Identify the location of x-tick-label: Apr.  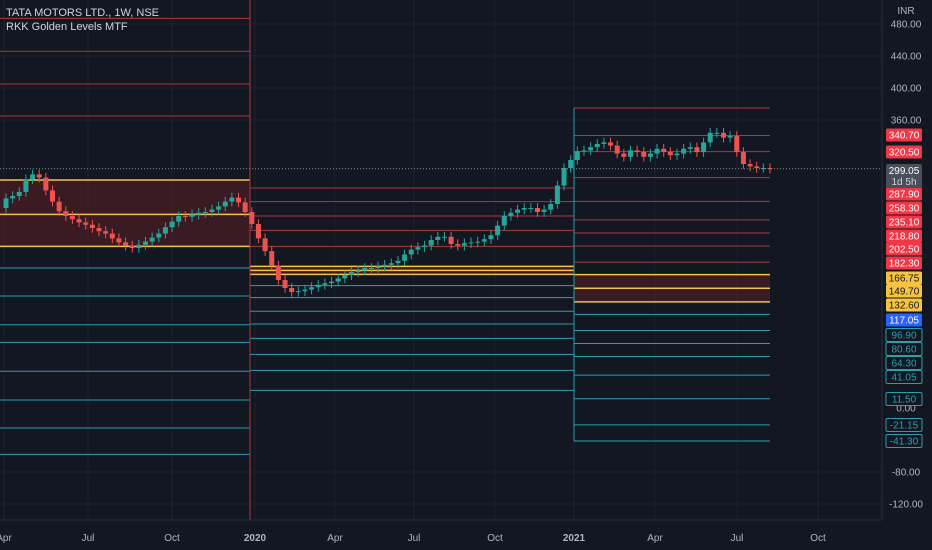
(655, 538).